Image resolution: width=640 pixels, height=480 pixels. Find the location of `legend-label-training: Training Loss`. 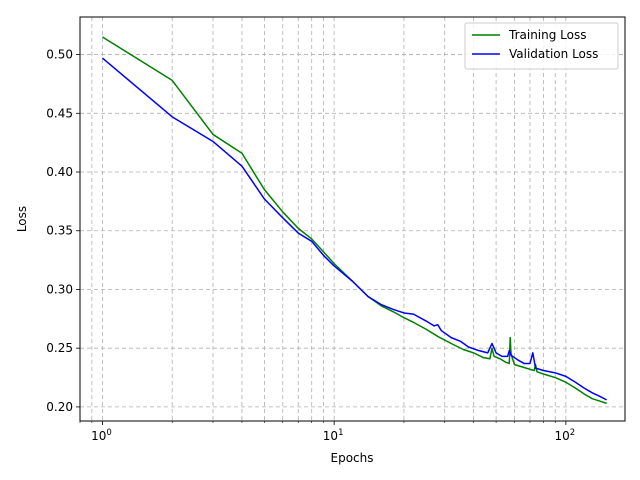

legend-label-training: Training Loss is located at coordinates (547, 35).